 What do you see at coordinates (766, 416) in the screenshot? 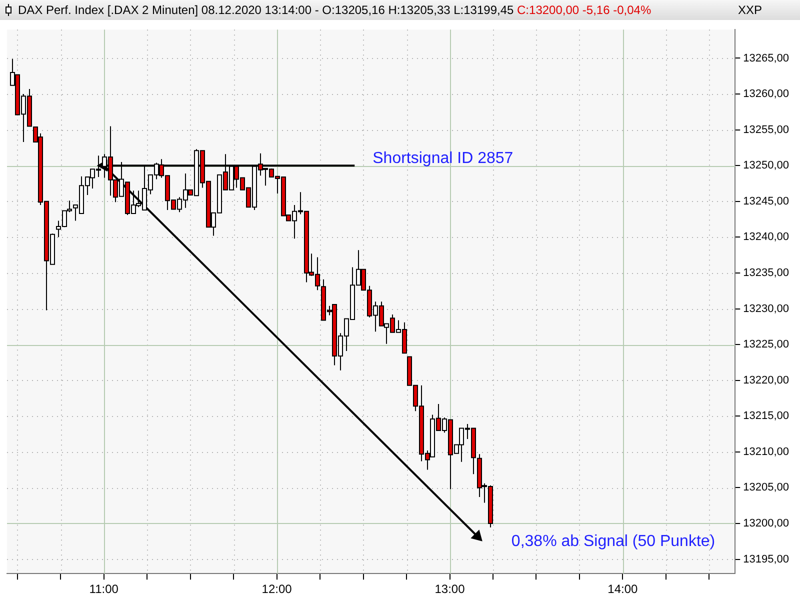
I see `y-tick-label: 13215,00` at bounding box center [766, 416].